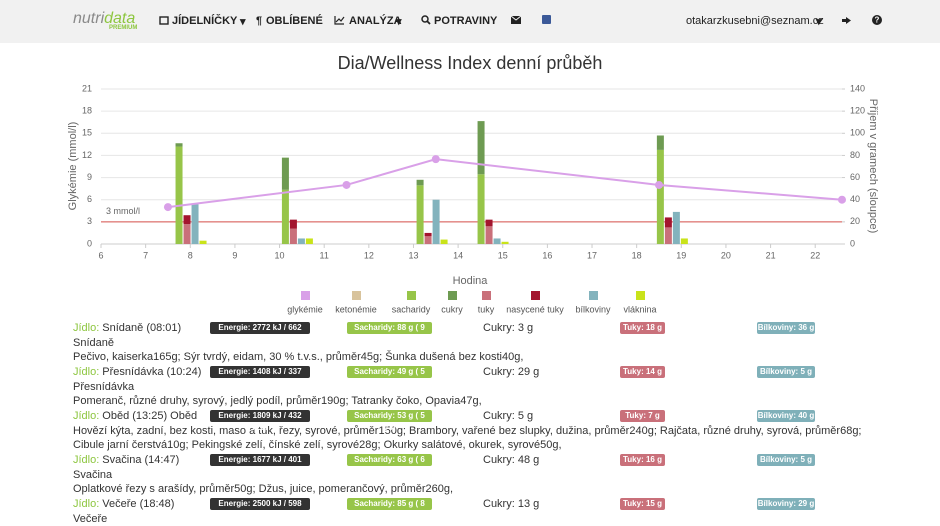  I want to click on user-email: otakarzkusebni@seznam.cz, so click(755, 21).